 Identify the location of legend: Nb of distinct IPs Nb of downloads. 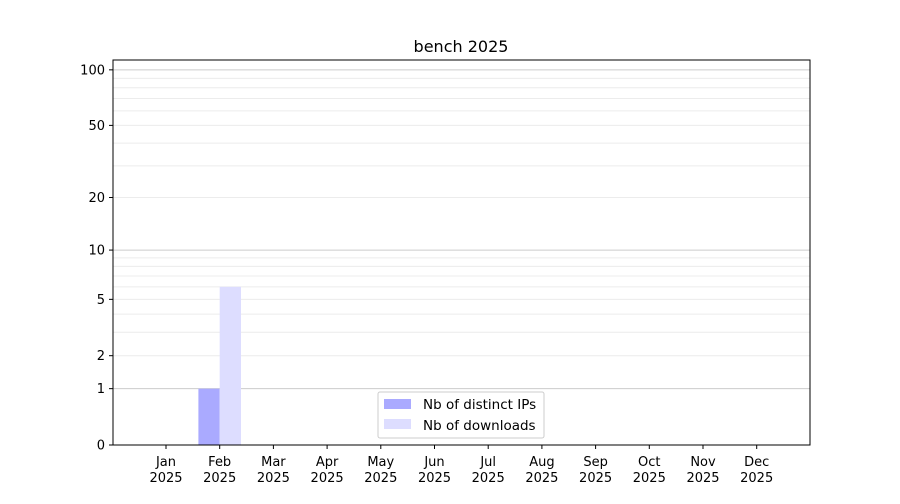
(461, 415).